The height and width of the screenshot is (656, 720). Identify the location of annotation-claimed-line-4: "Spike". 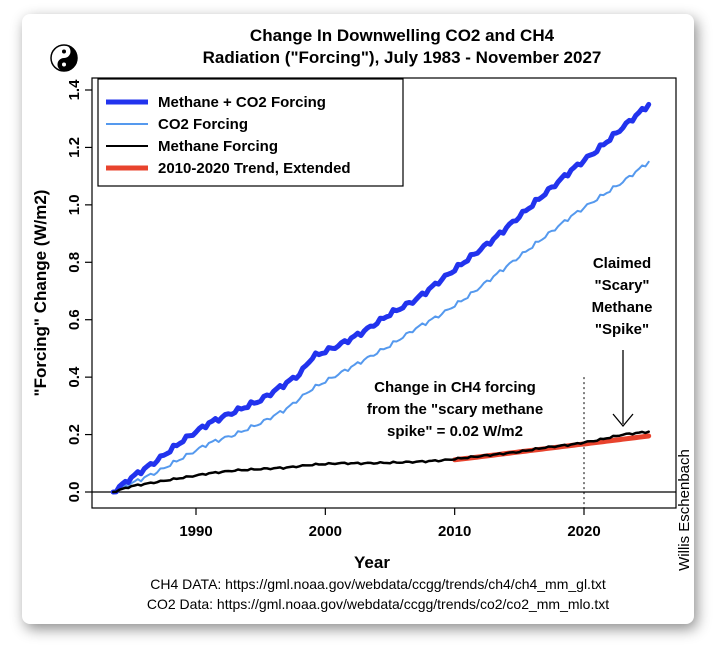
(622, 329).